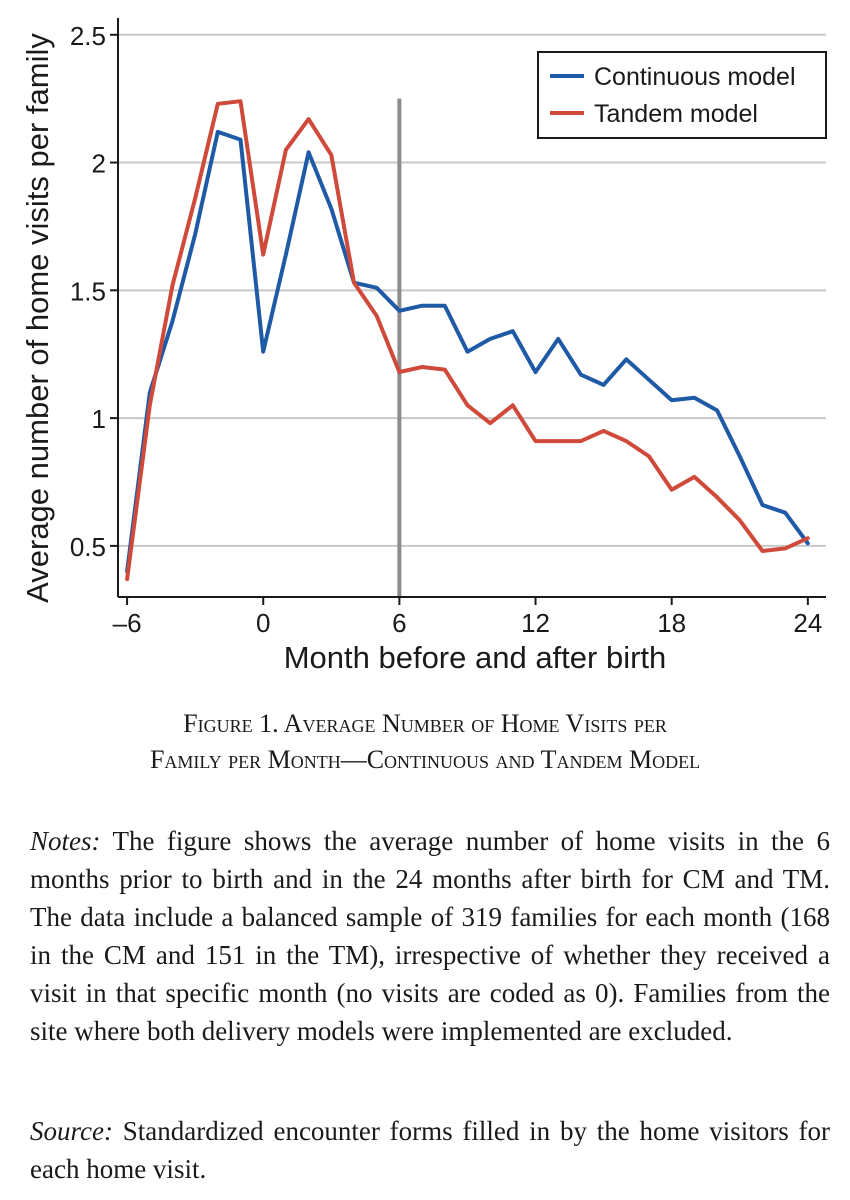 This screenshot has height=1200, width=850. I want to click on y-tick-label: 0.5, so click(88, 547).